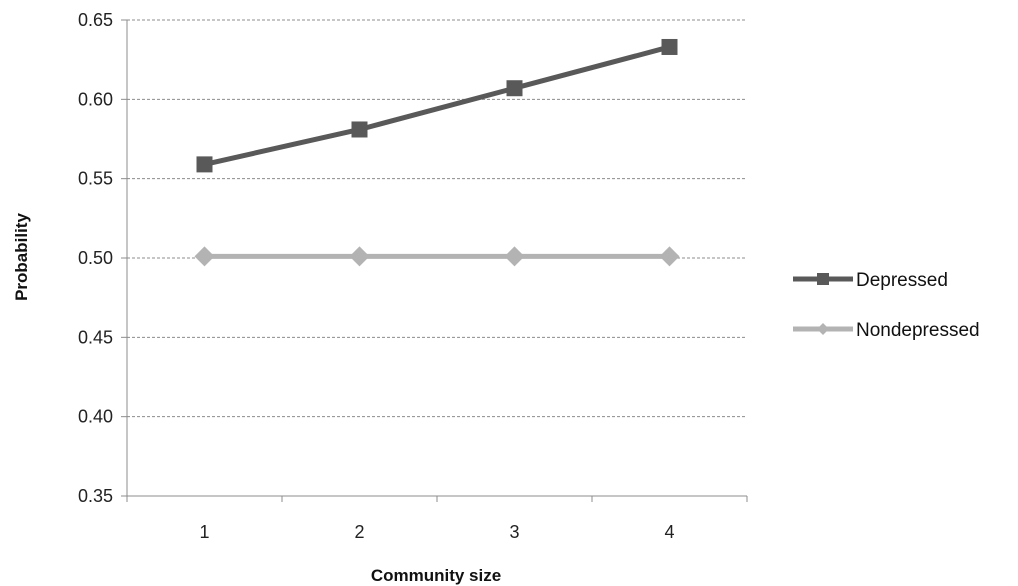 The height and width of the screenshot is (586, 1018). I want to click on y-axis-title: Probability, so click(21, 257).